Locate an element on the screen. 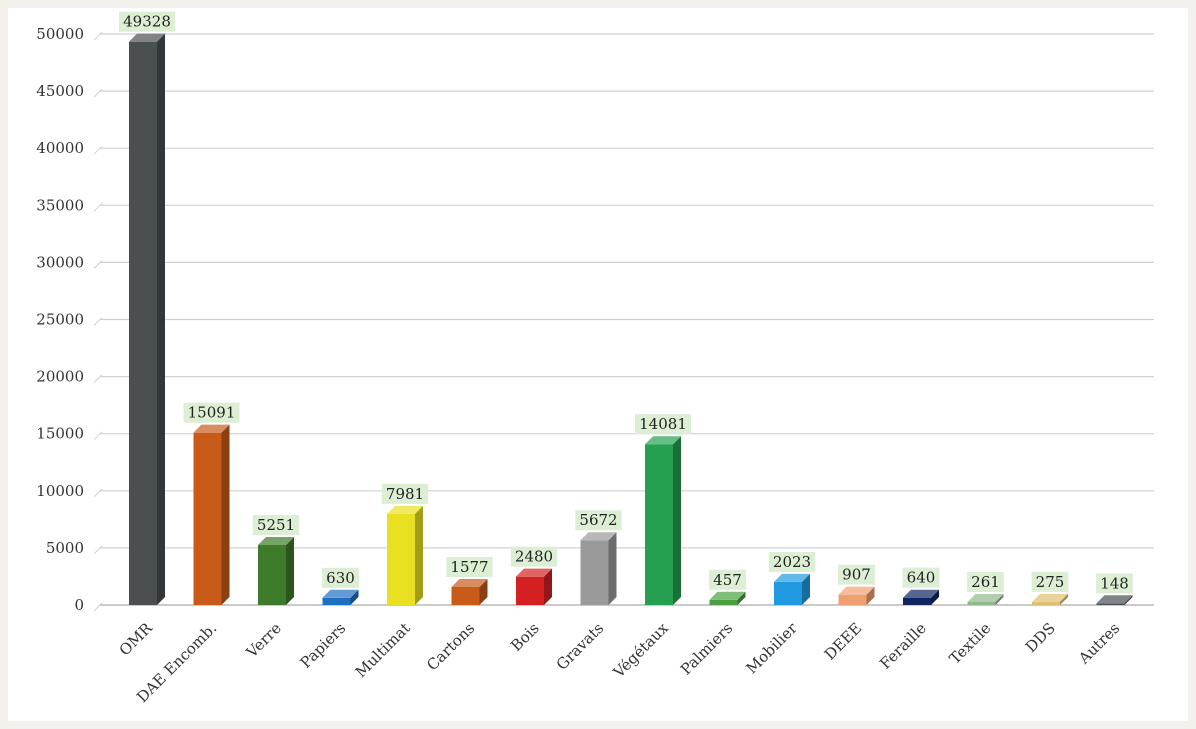  x-tick-label: Gravats is located at coordinates (580, 646).